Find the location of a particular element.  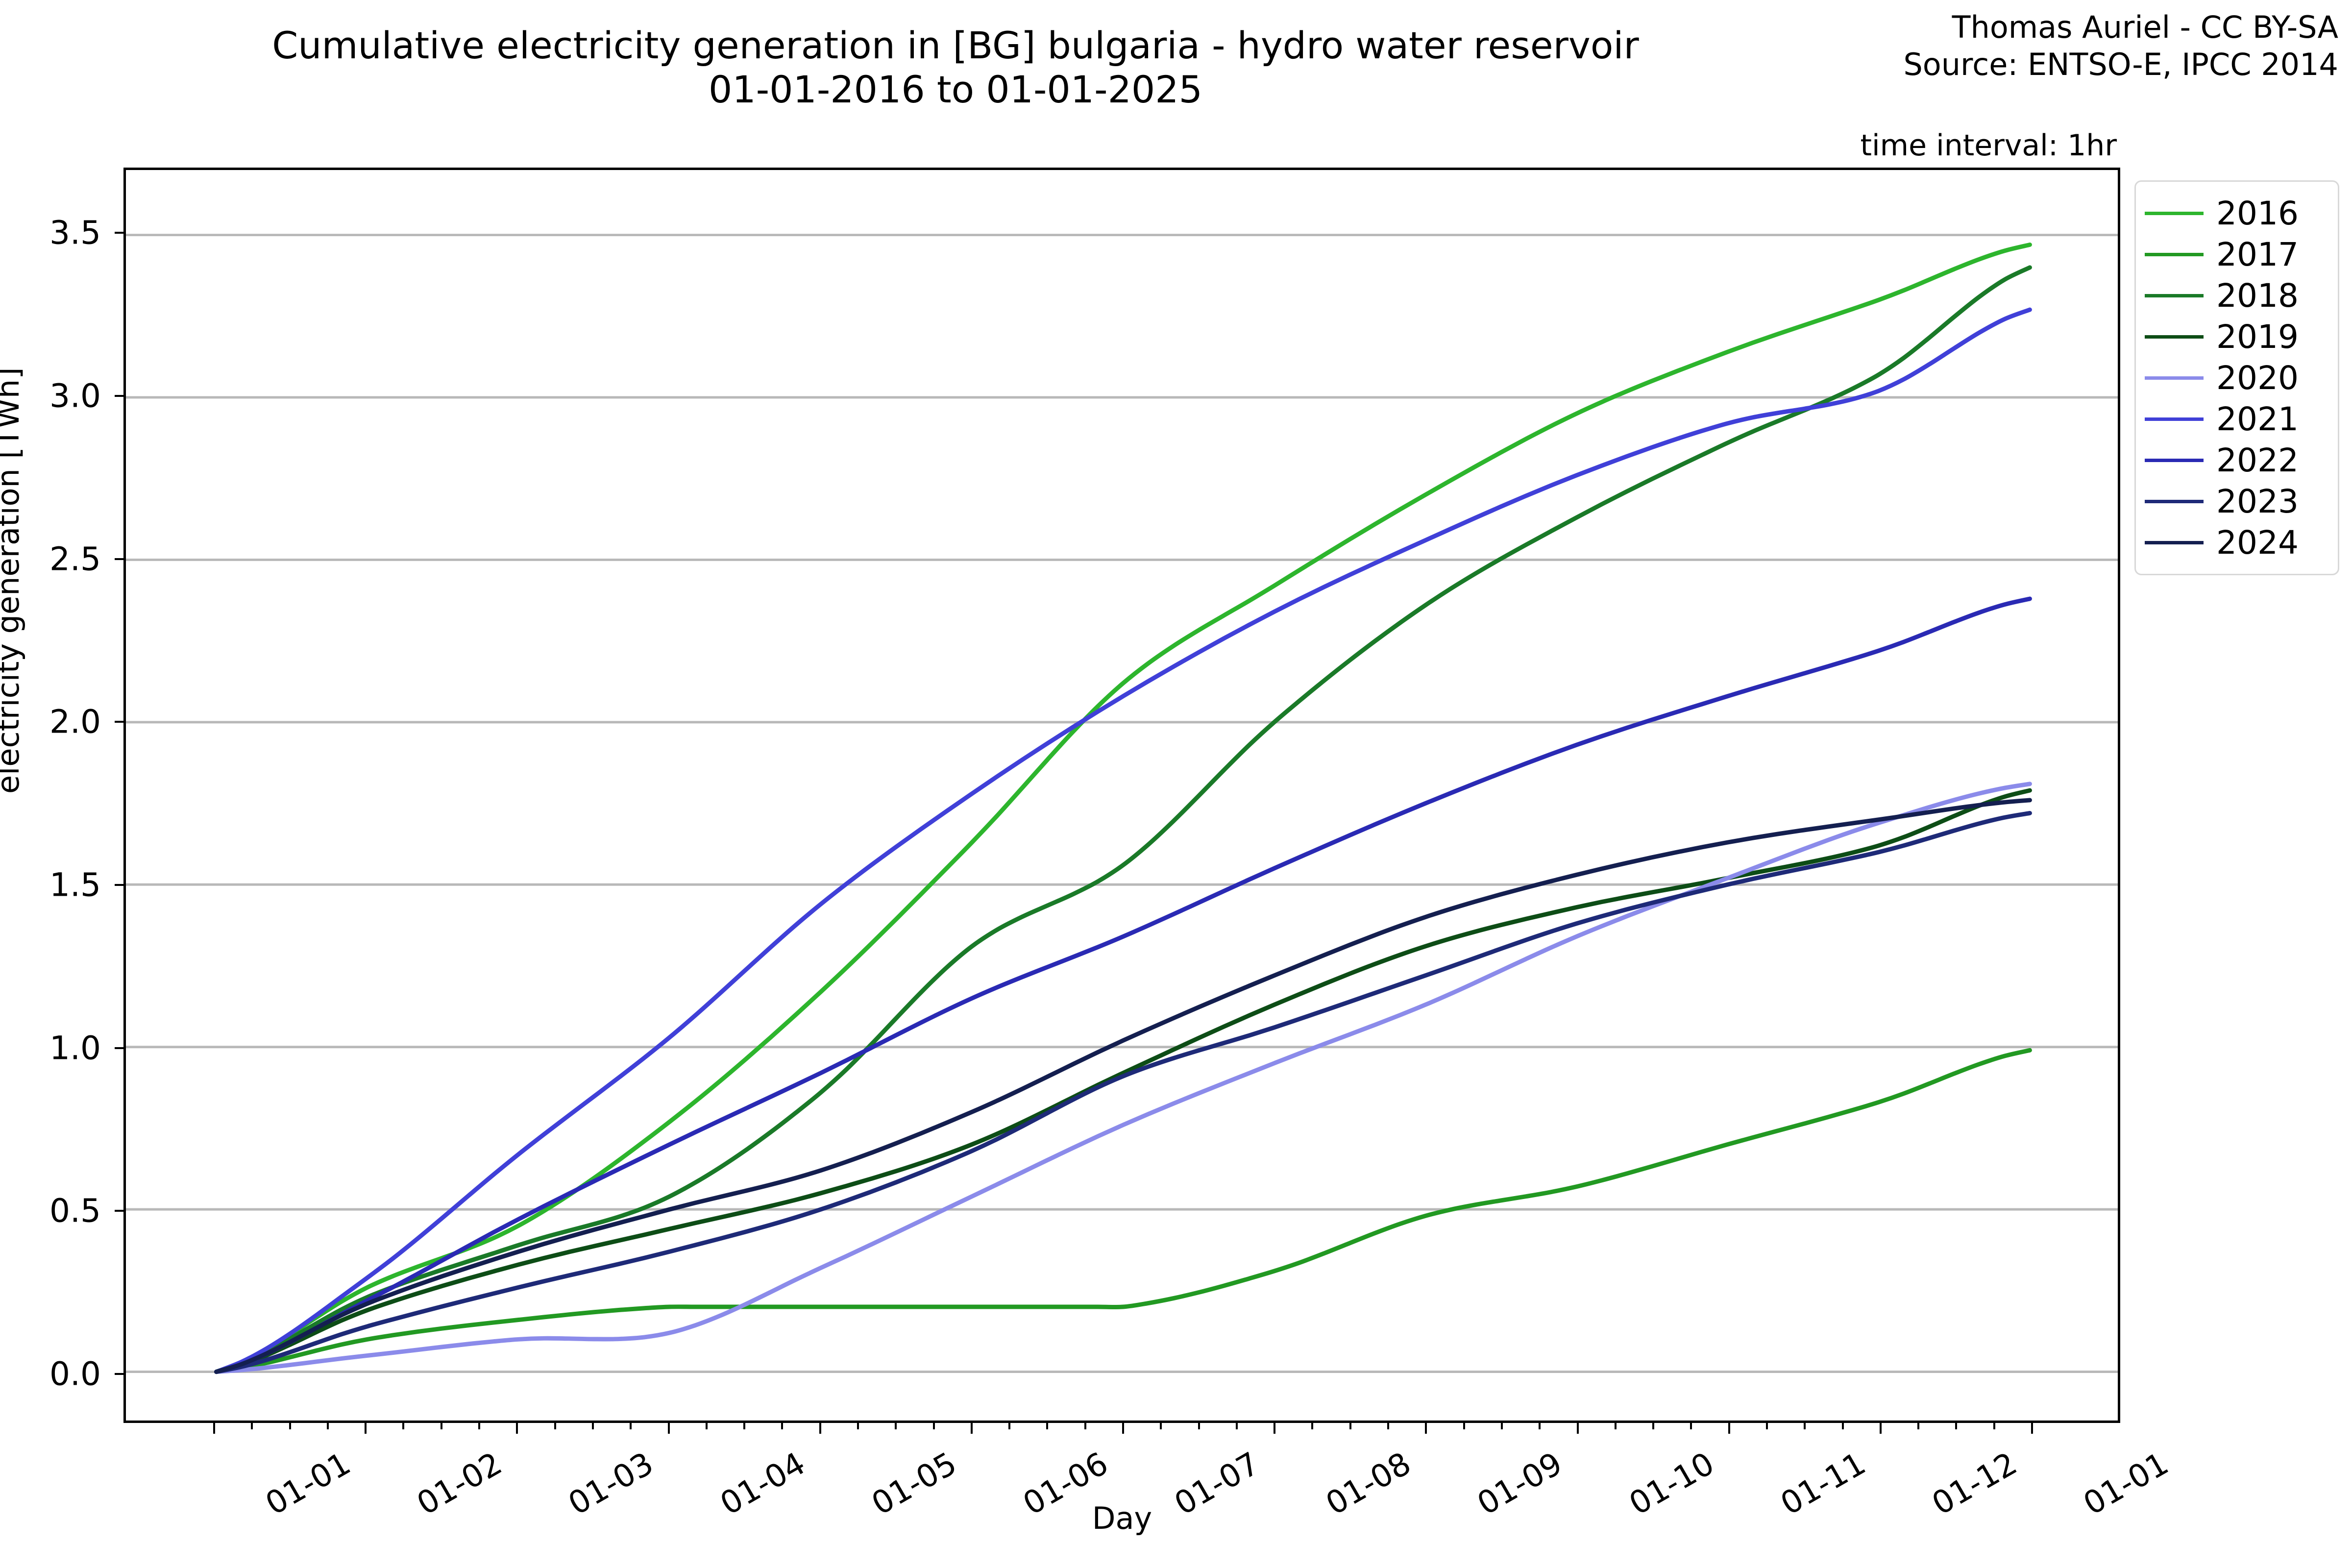

legend-item-2020: 2020 is located at coordinates (2237, 377).